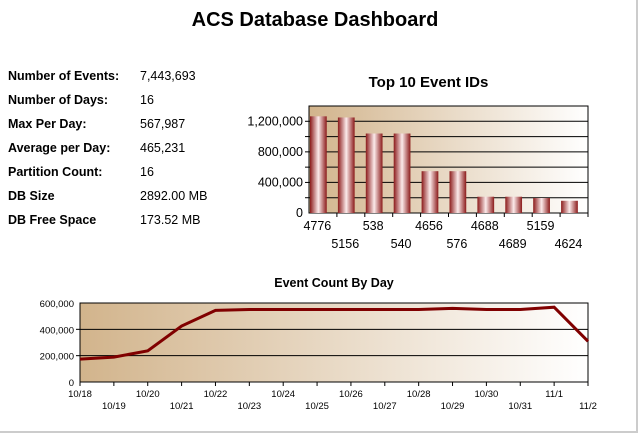  I want to click on x-tick-label: 10/26, so click(351, 394).